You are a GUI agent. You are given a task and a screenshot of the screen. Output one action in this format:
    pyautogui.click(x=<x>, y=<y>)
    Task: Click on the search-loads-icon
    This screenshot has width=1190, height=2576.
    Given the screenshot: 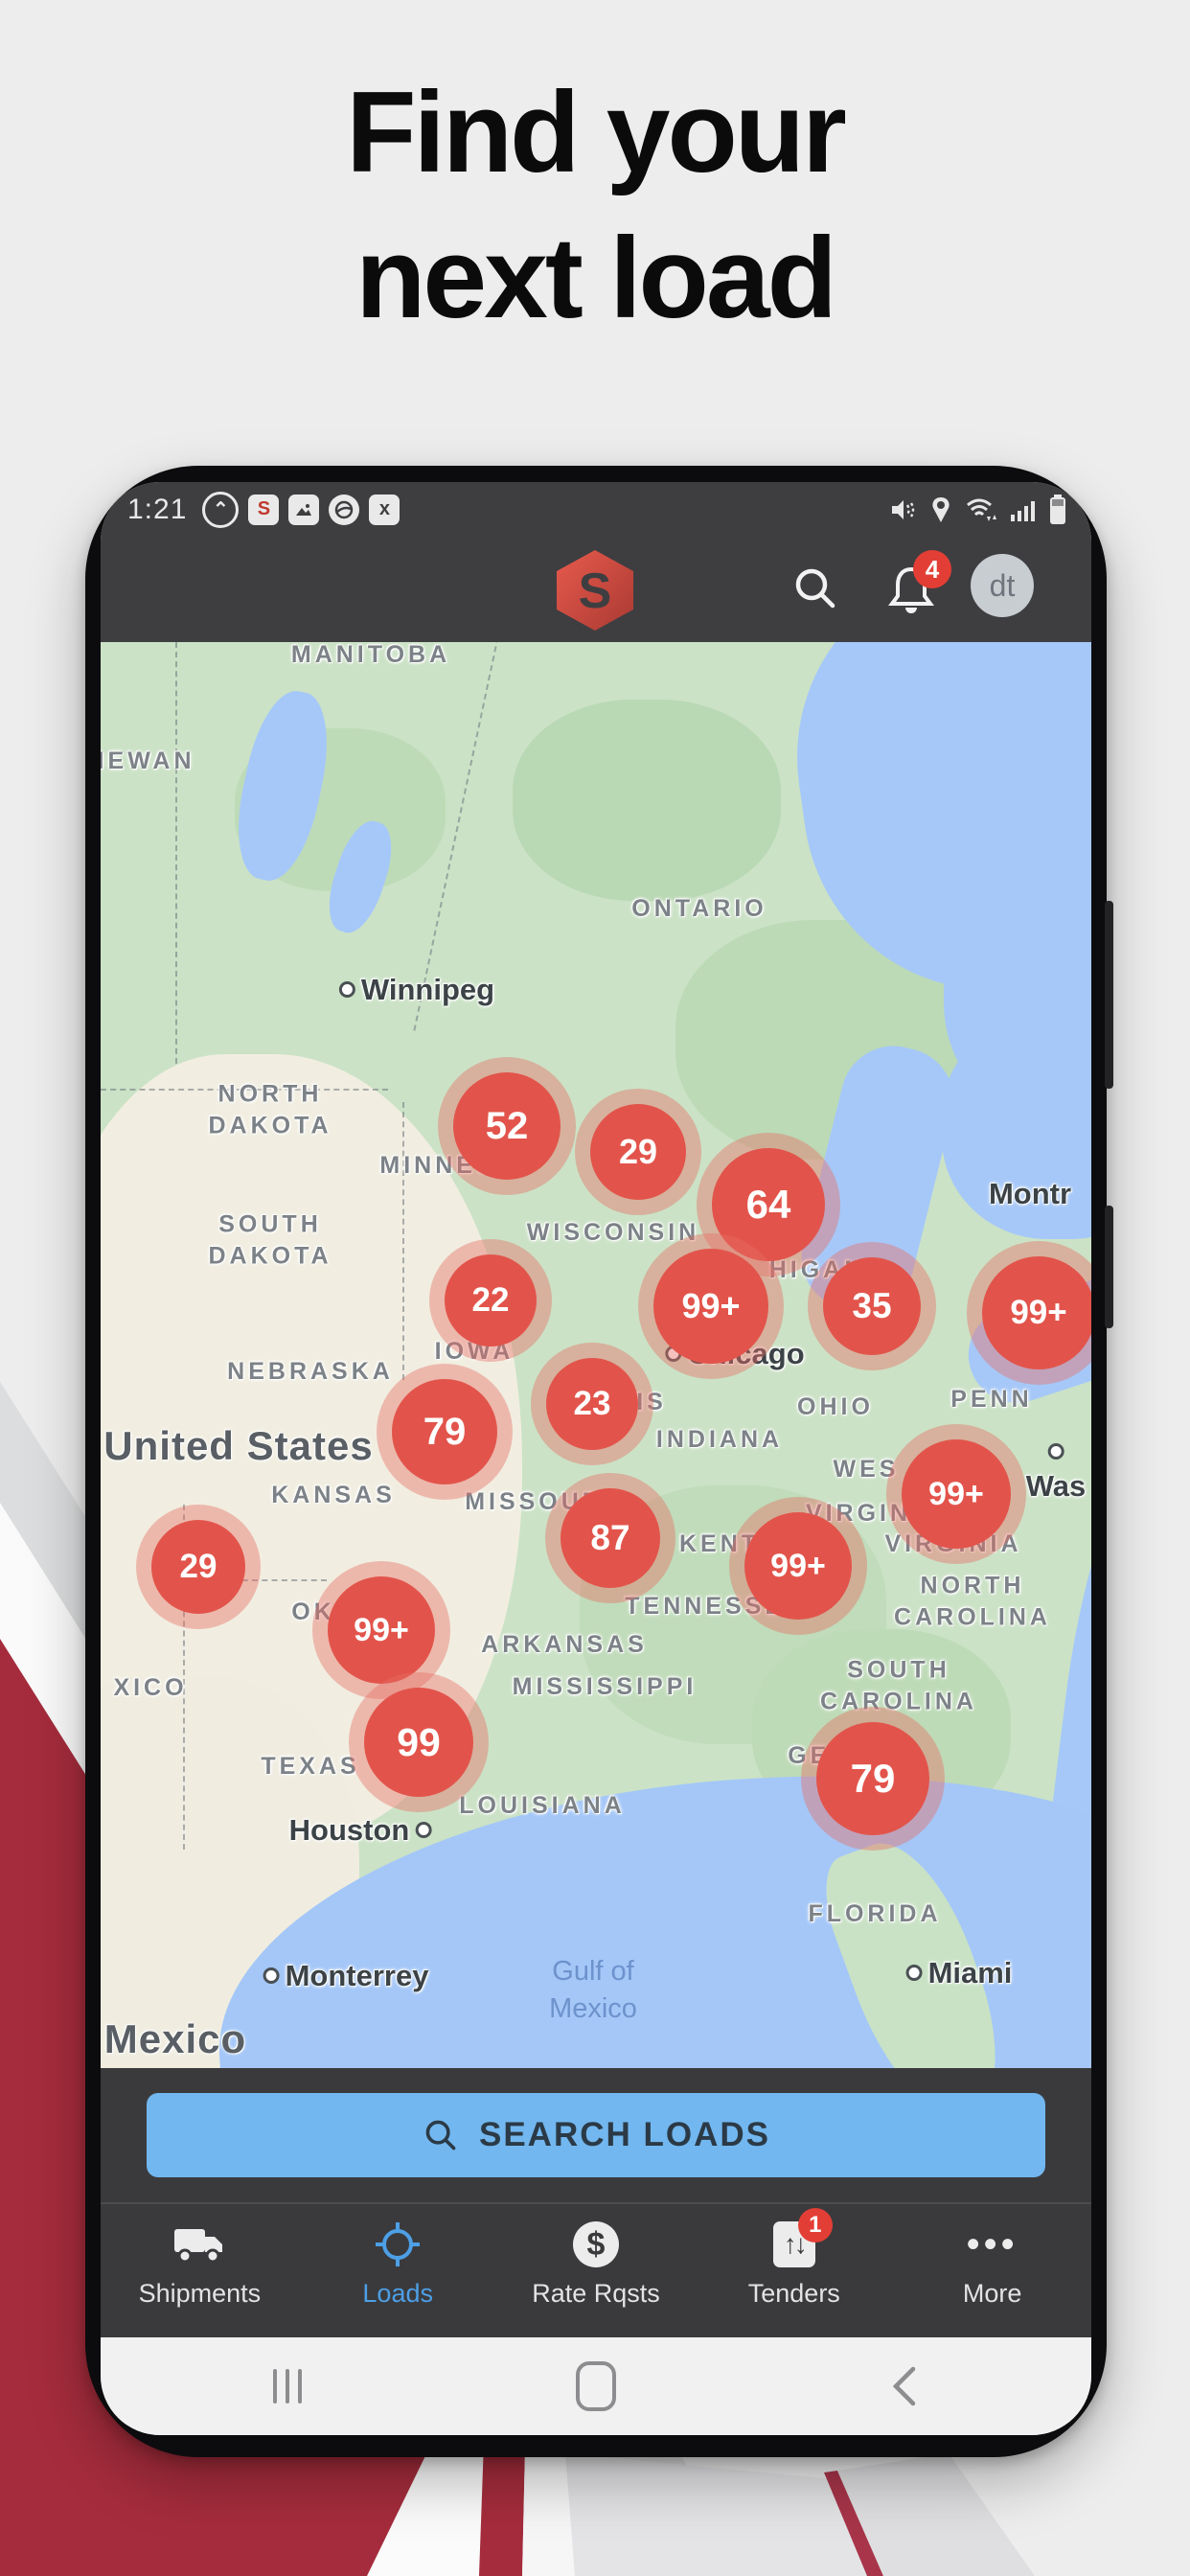 What is the action you would take?
    pyautogui.click(x=441, y=2135)
    